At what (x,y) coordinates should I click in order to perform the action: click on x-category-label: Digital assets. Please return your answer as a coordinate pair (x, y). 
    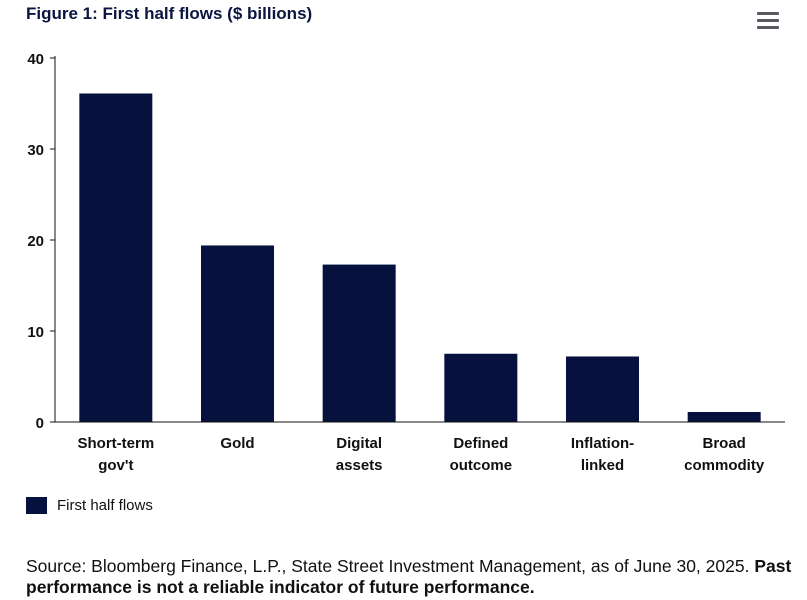
    Looking at the image, I should click on (359, 454).